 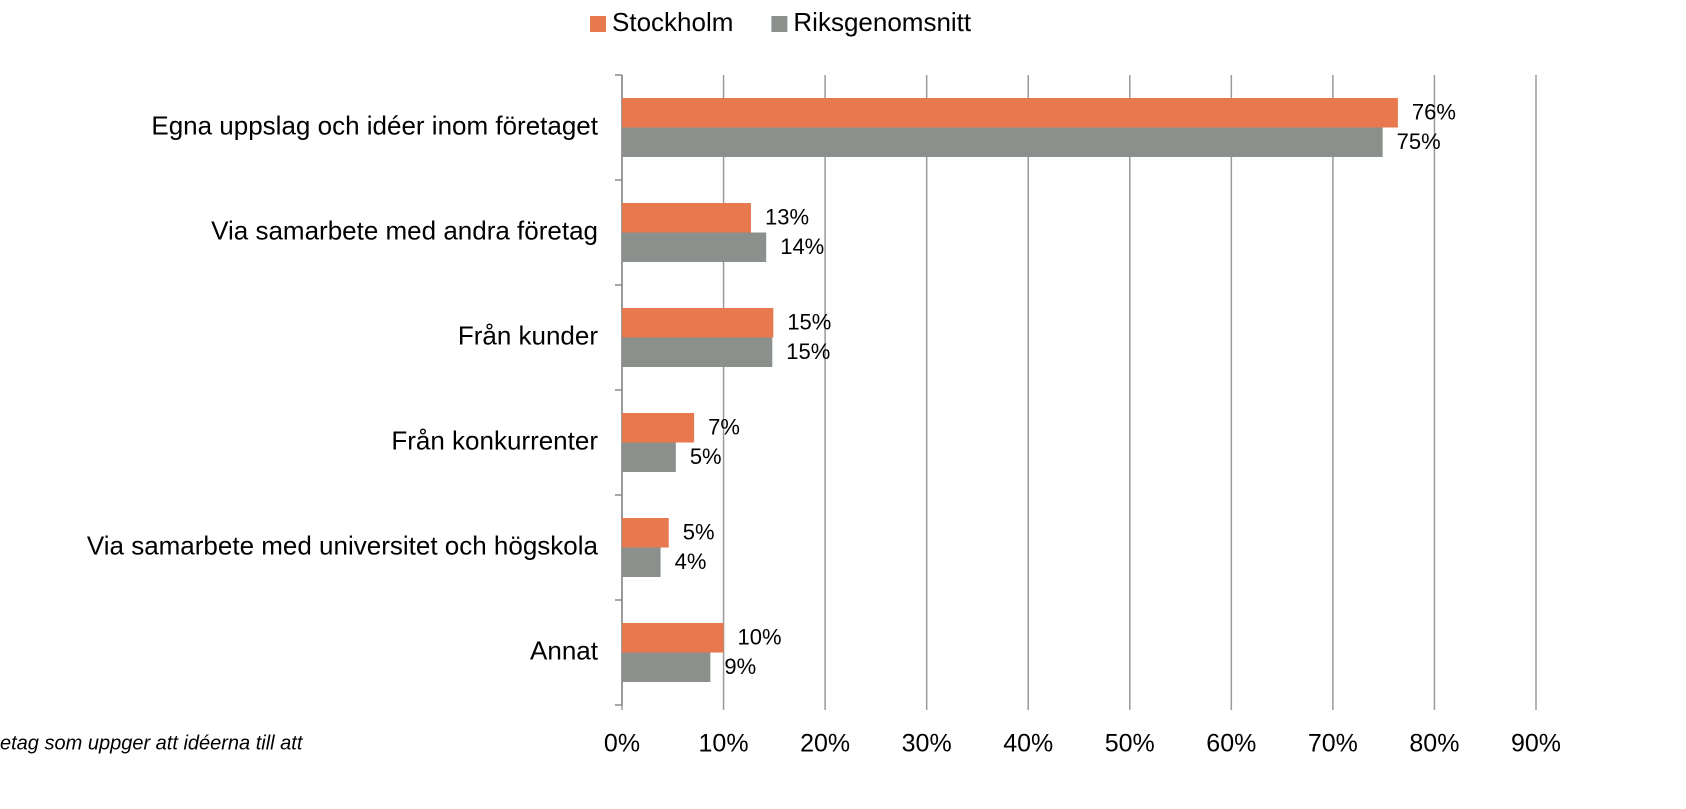 I want to click on legend-label: Riksgenomsnitt, so click(x=882, y=22).